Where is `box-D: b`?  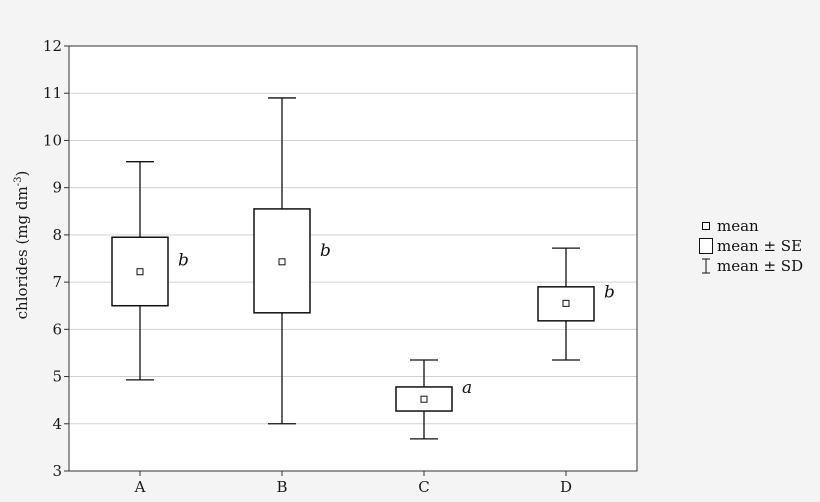 box-D: b is located at coordinates (576, 304).